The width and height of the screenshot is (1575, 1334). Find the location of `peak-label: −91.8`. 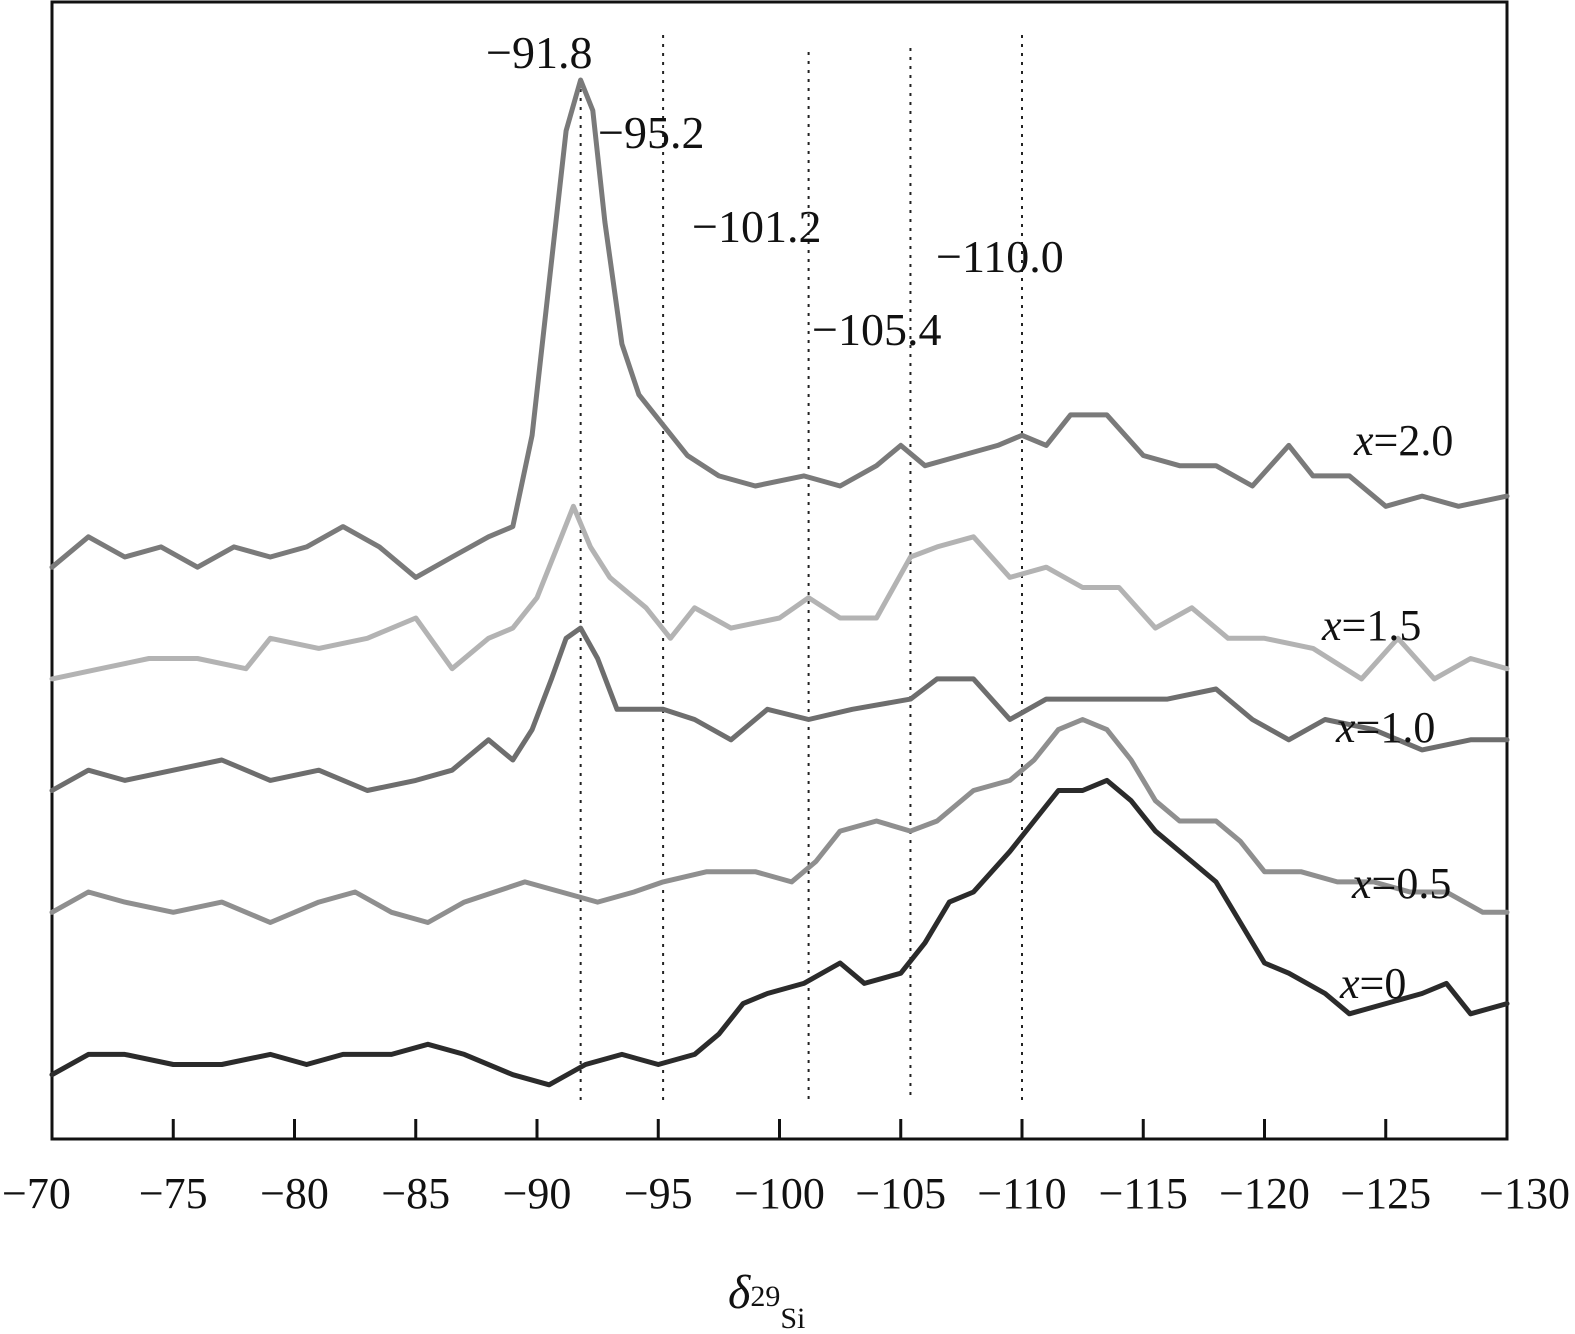

peak-label: −91.8 is located at coordinates (539, 52).